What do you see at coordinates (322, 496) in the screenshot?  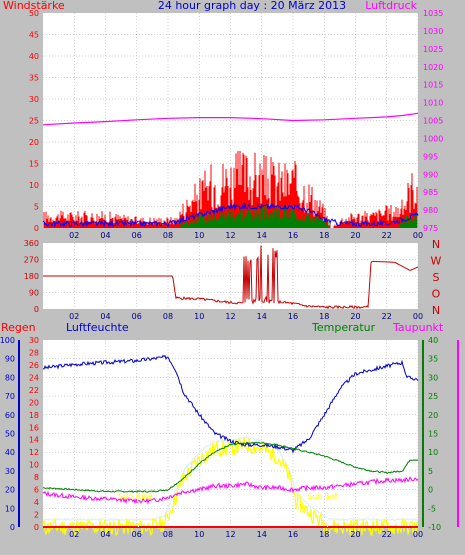 I see `sunset-label: Sun Set` at bounding box center [322, 496].